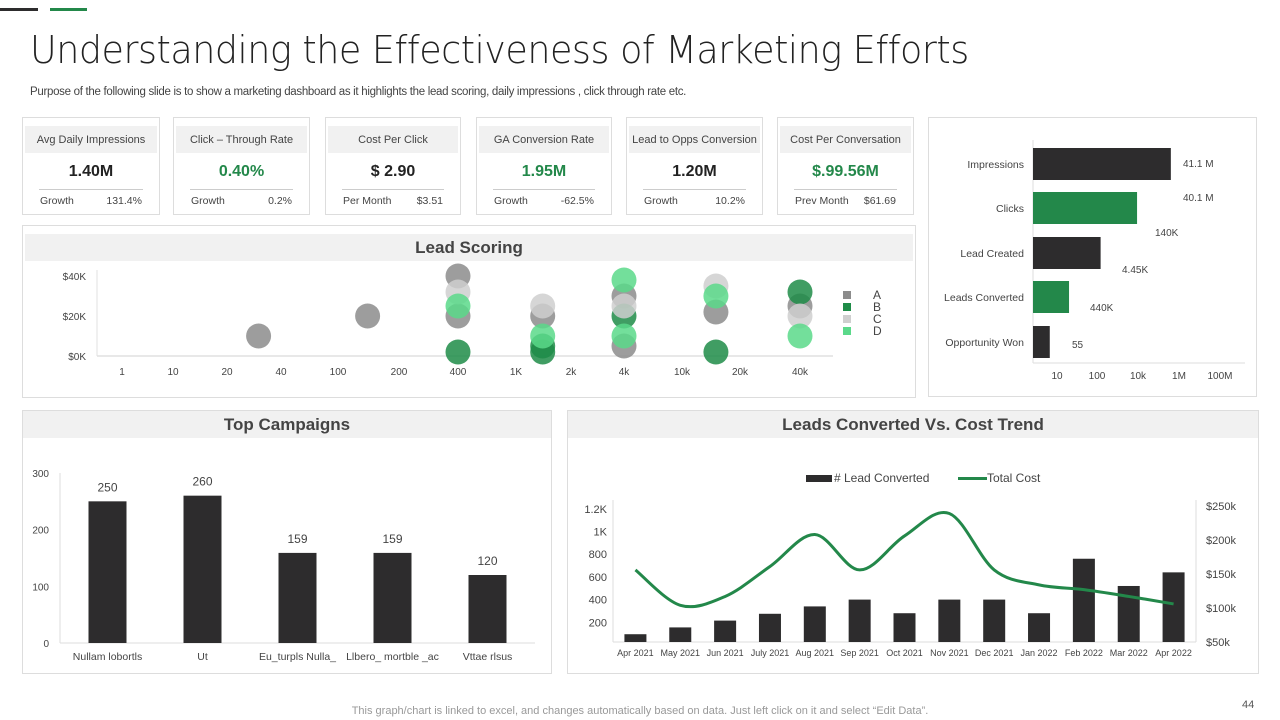 The height and width of the screenshot is (720, 1280). What do you see at coordinates (877, 331) in the screenshot?
I see `legend-label-D: D` at bounding box center [877, 331].